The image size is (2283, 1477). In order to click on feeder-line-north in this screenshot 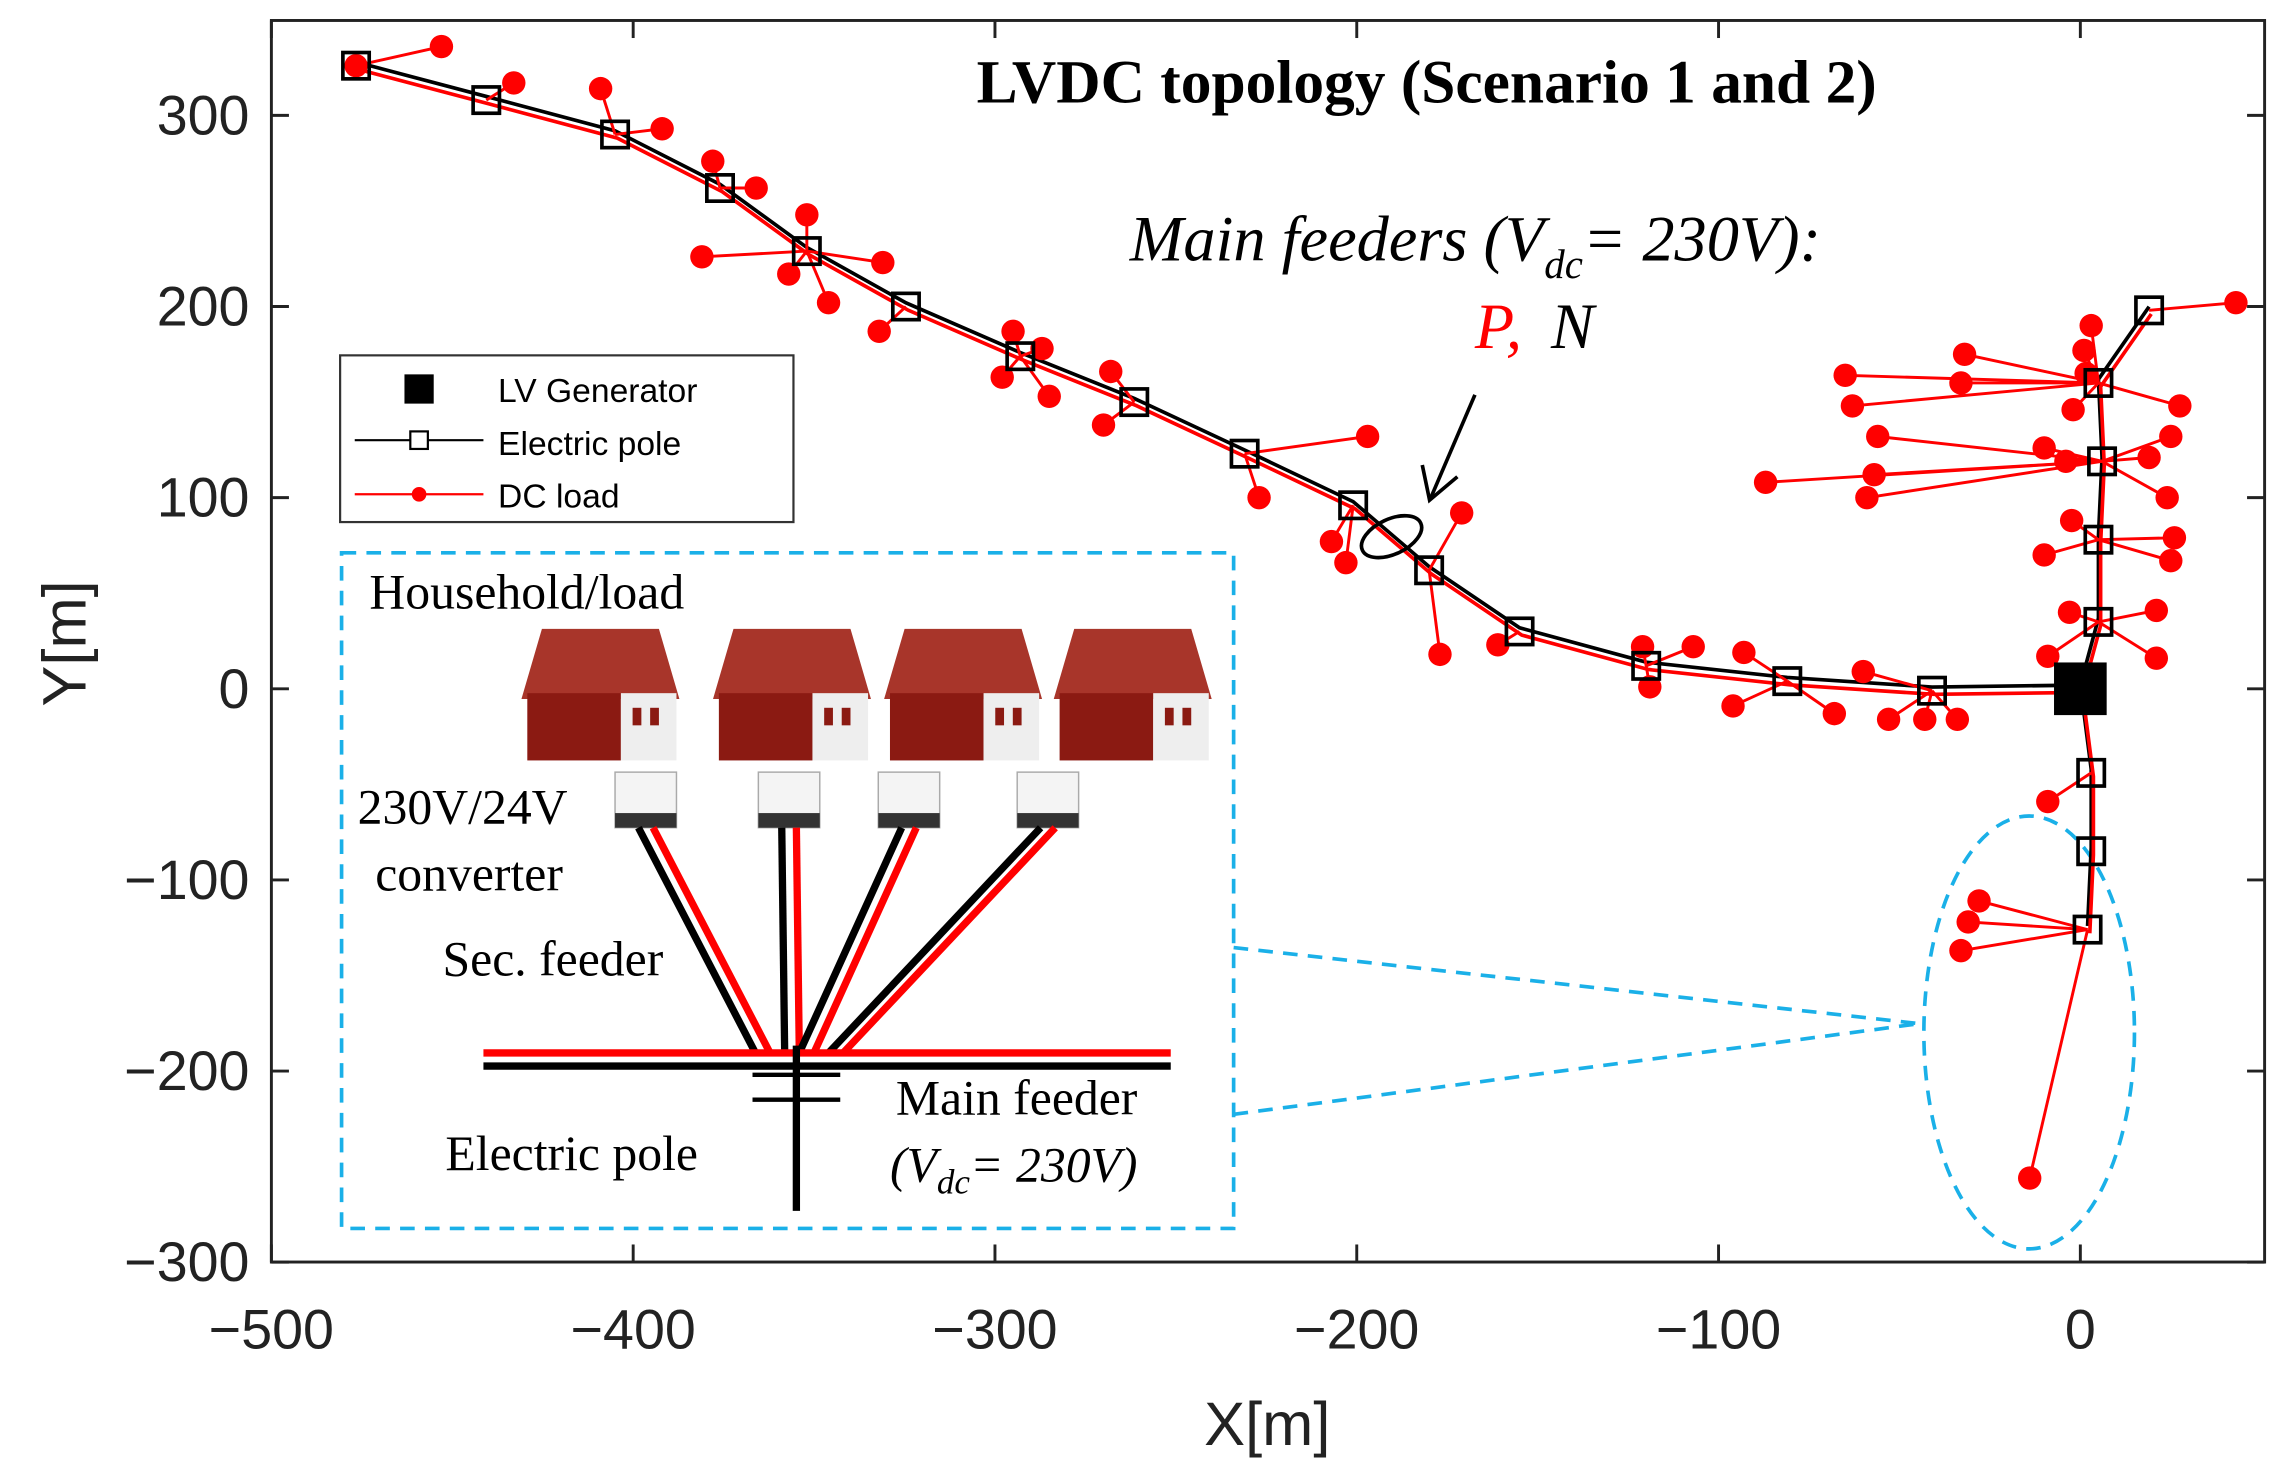, I will do `click(2114, 495)`.